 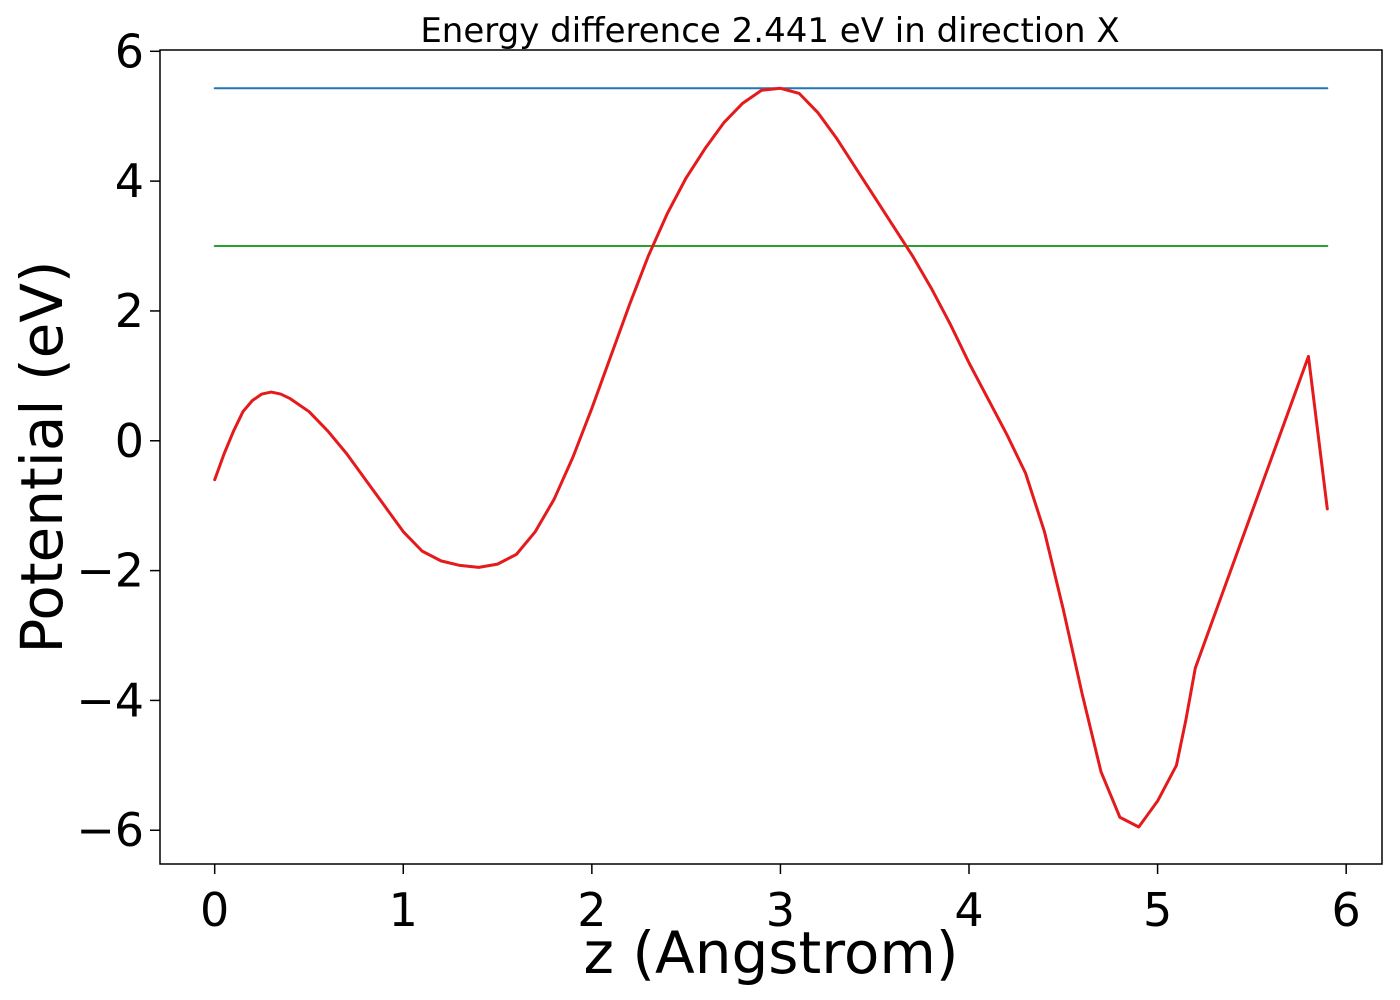 I want to click on y-axis-label: Potential (eV), so click(x=42, y=456).